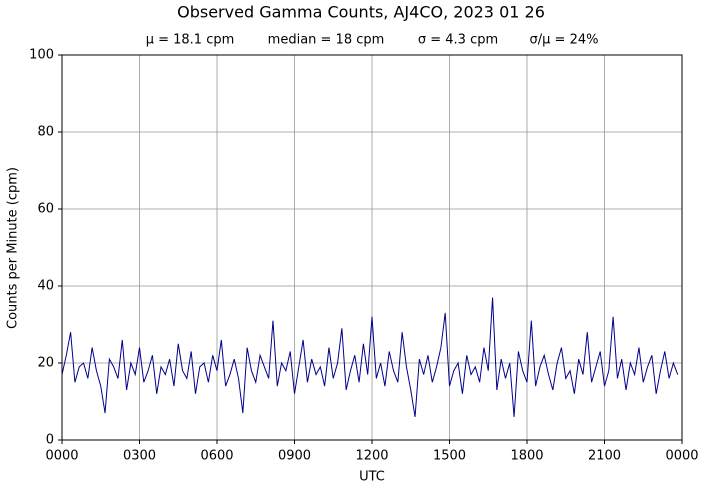 Image resolution: width=705 pixels, height=493 pixels. What do you see at coordinates (41, 55) in the screenshot?
I see `y-tick-label: 100` at bounding box center [41, 55].